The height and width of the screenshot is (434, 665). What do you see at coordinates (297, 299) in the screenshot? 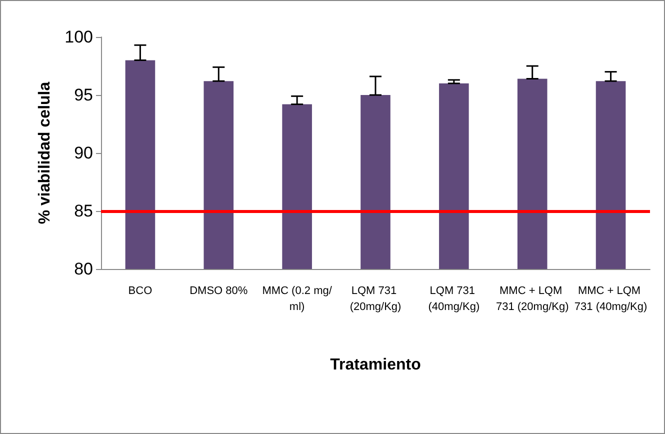
I see `x-tick-label: MMC (0.2 mg/ml)` at bounding box center [297, 299].